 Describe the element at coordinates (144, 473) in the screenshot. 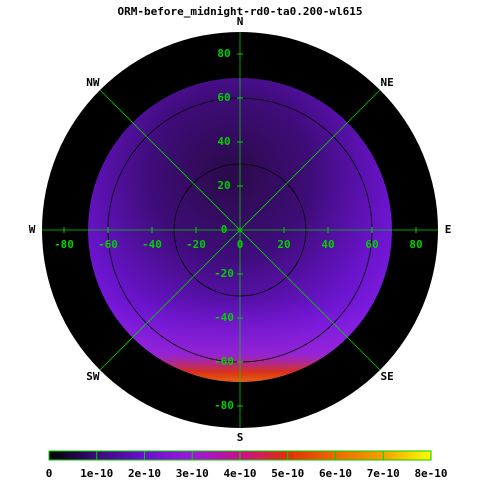

I see `colorbar-tick-label: 2e-10` at that location.